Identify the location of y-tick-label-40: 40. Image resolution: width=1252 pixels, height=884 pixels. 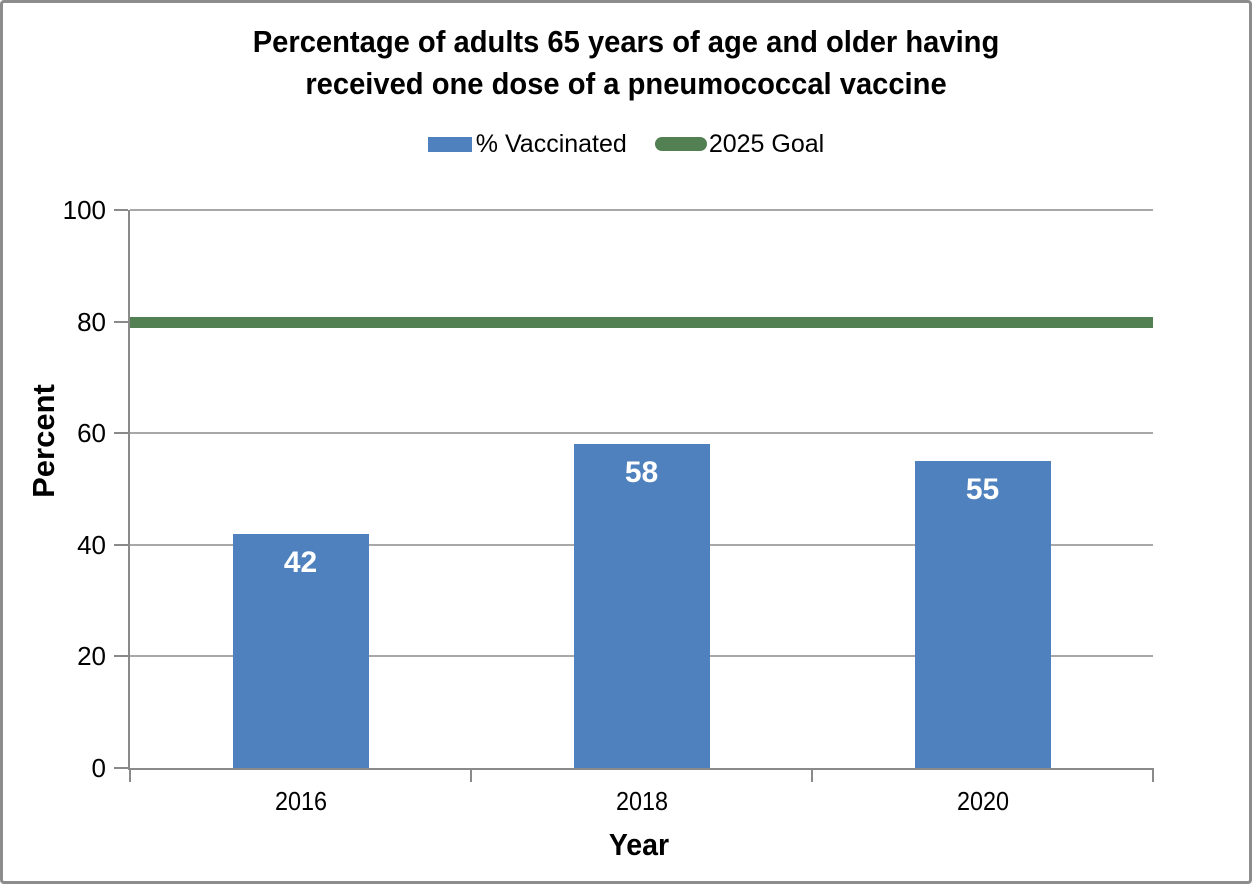
(91, 544).